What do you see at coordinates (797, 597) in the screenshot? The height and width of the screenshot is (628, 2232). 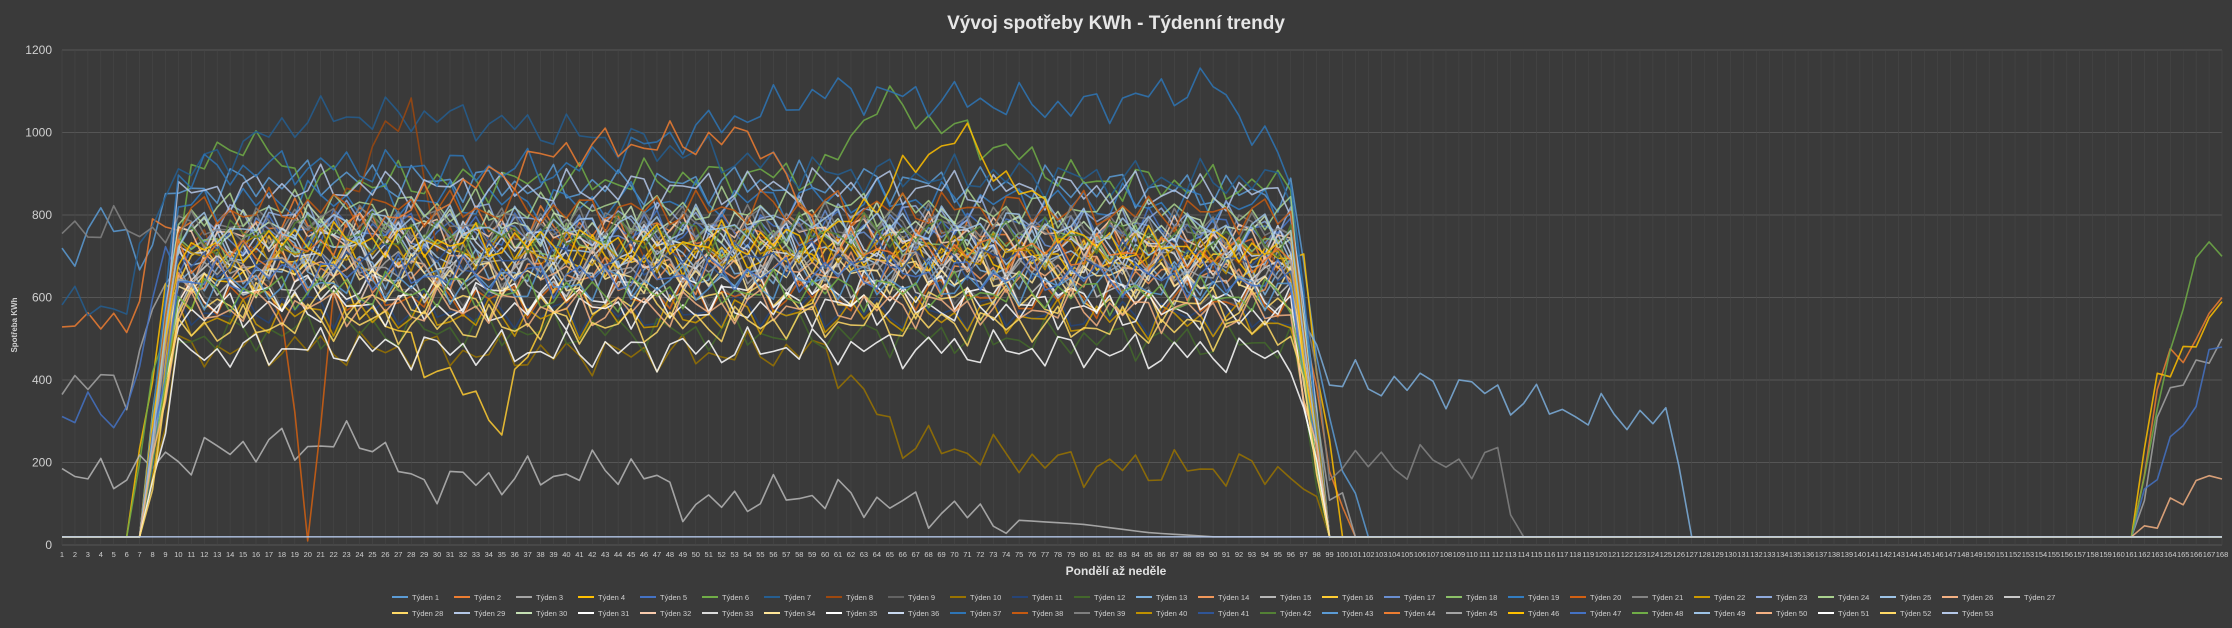 I see `legend-label-7: Týden 7` at bounding box center [797, 597].